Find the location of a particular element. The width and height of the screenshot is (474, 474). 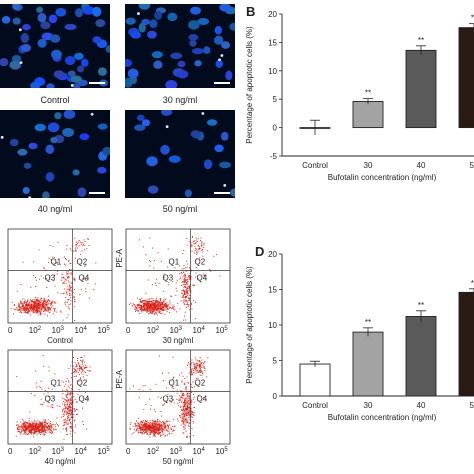

quadrant-label: Q2 is located at coordinates (81, 261).